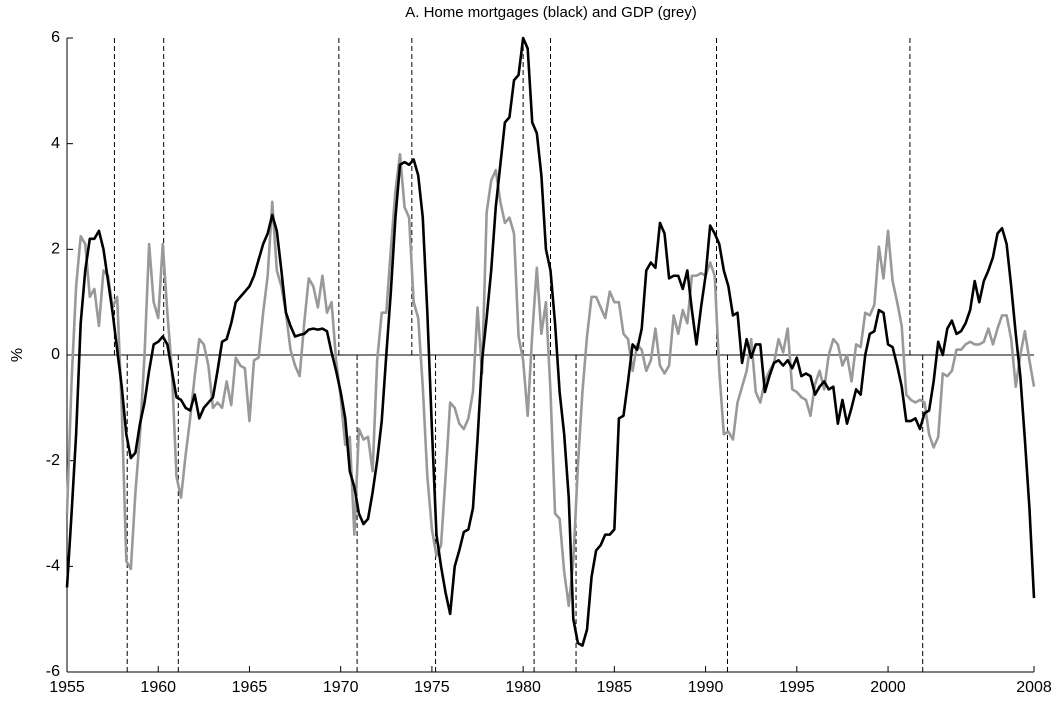 Image resolution: width=1063 pixels, height=704 pixels. Describe the element at coordinates (53, 671) in the screenshot. I see `y-tick-label: -6` at that location.